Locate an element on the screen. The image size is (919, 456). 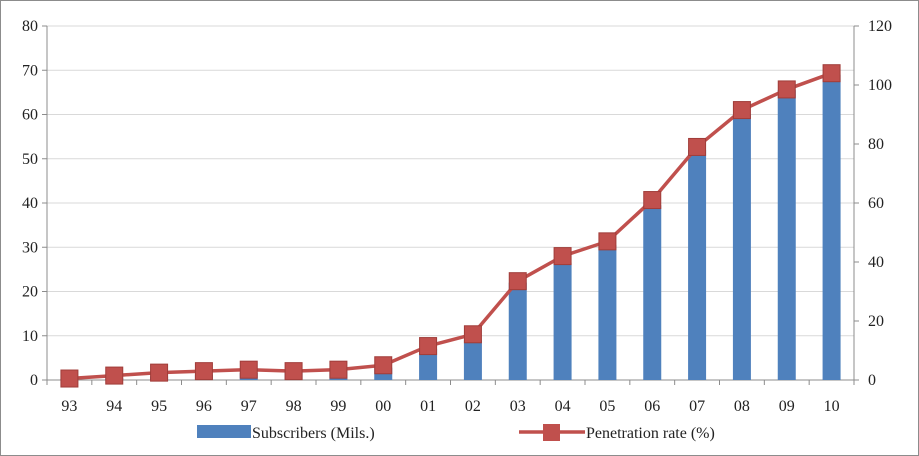
x-axis-tick-label: 03 is located at coordinates (518, 406).